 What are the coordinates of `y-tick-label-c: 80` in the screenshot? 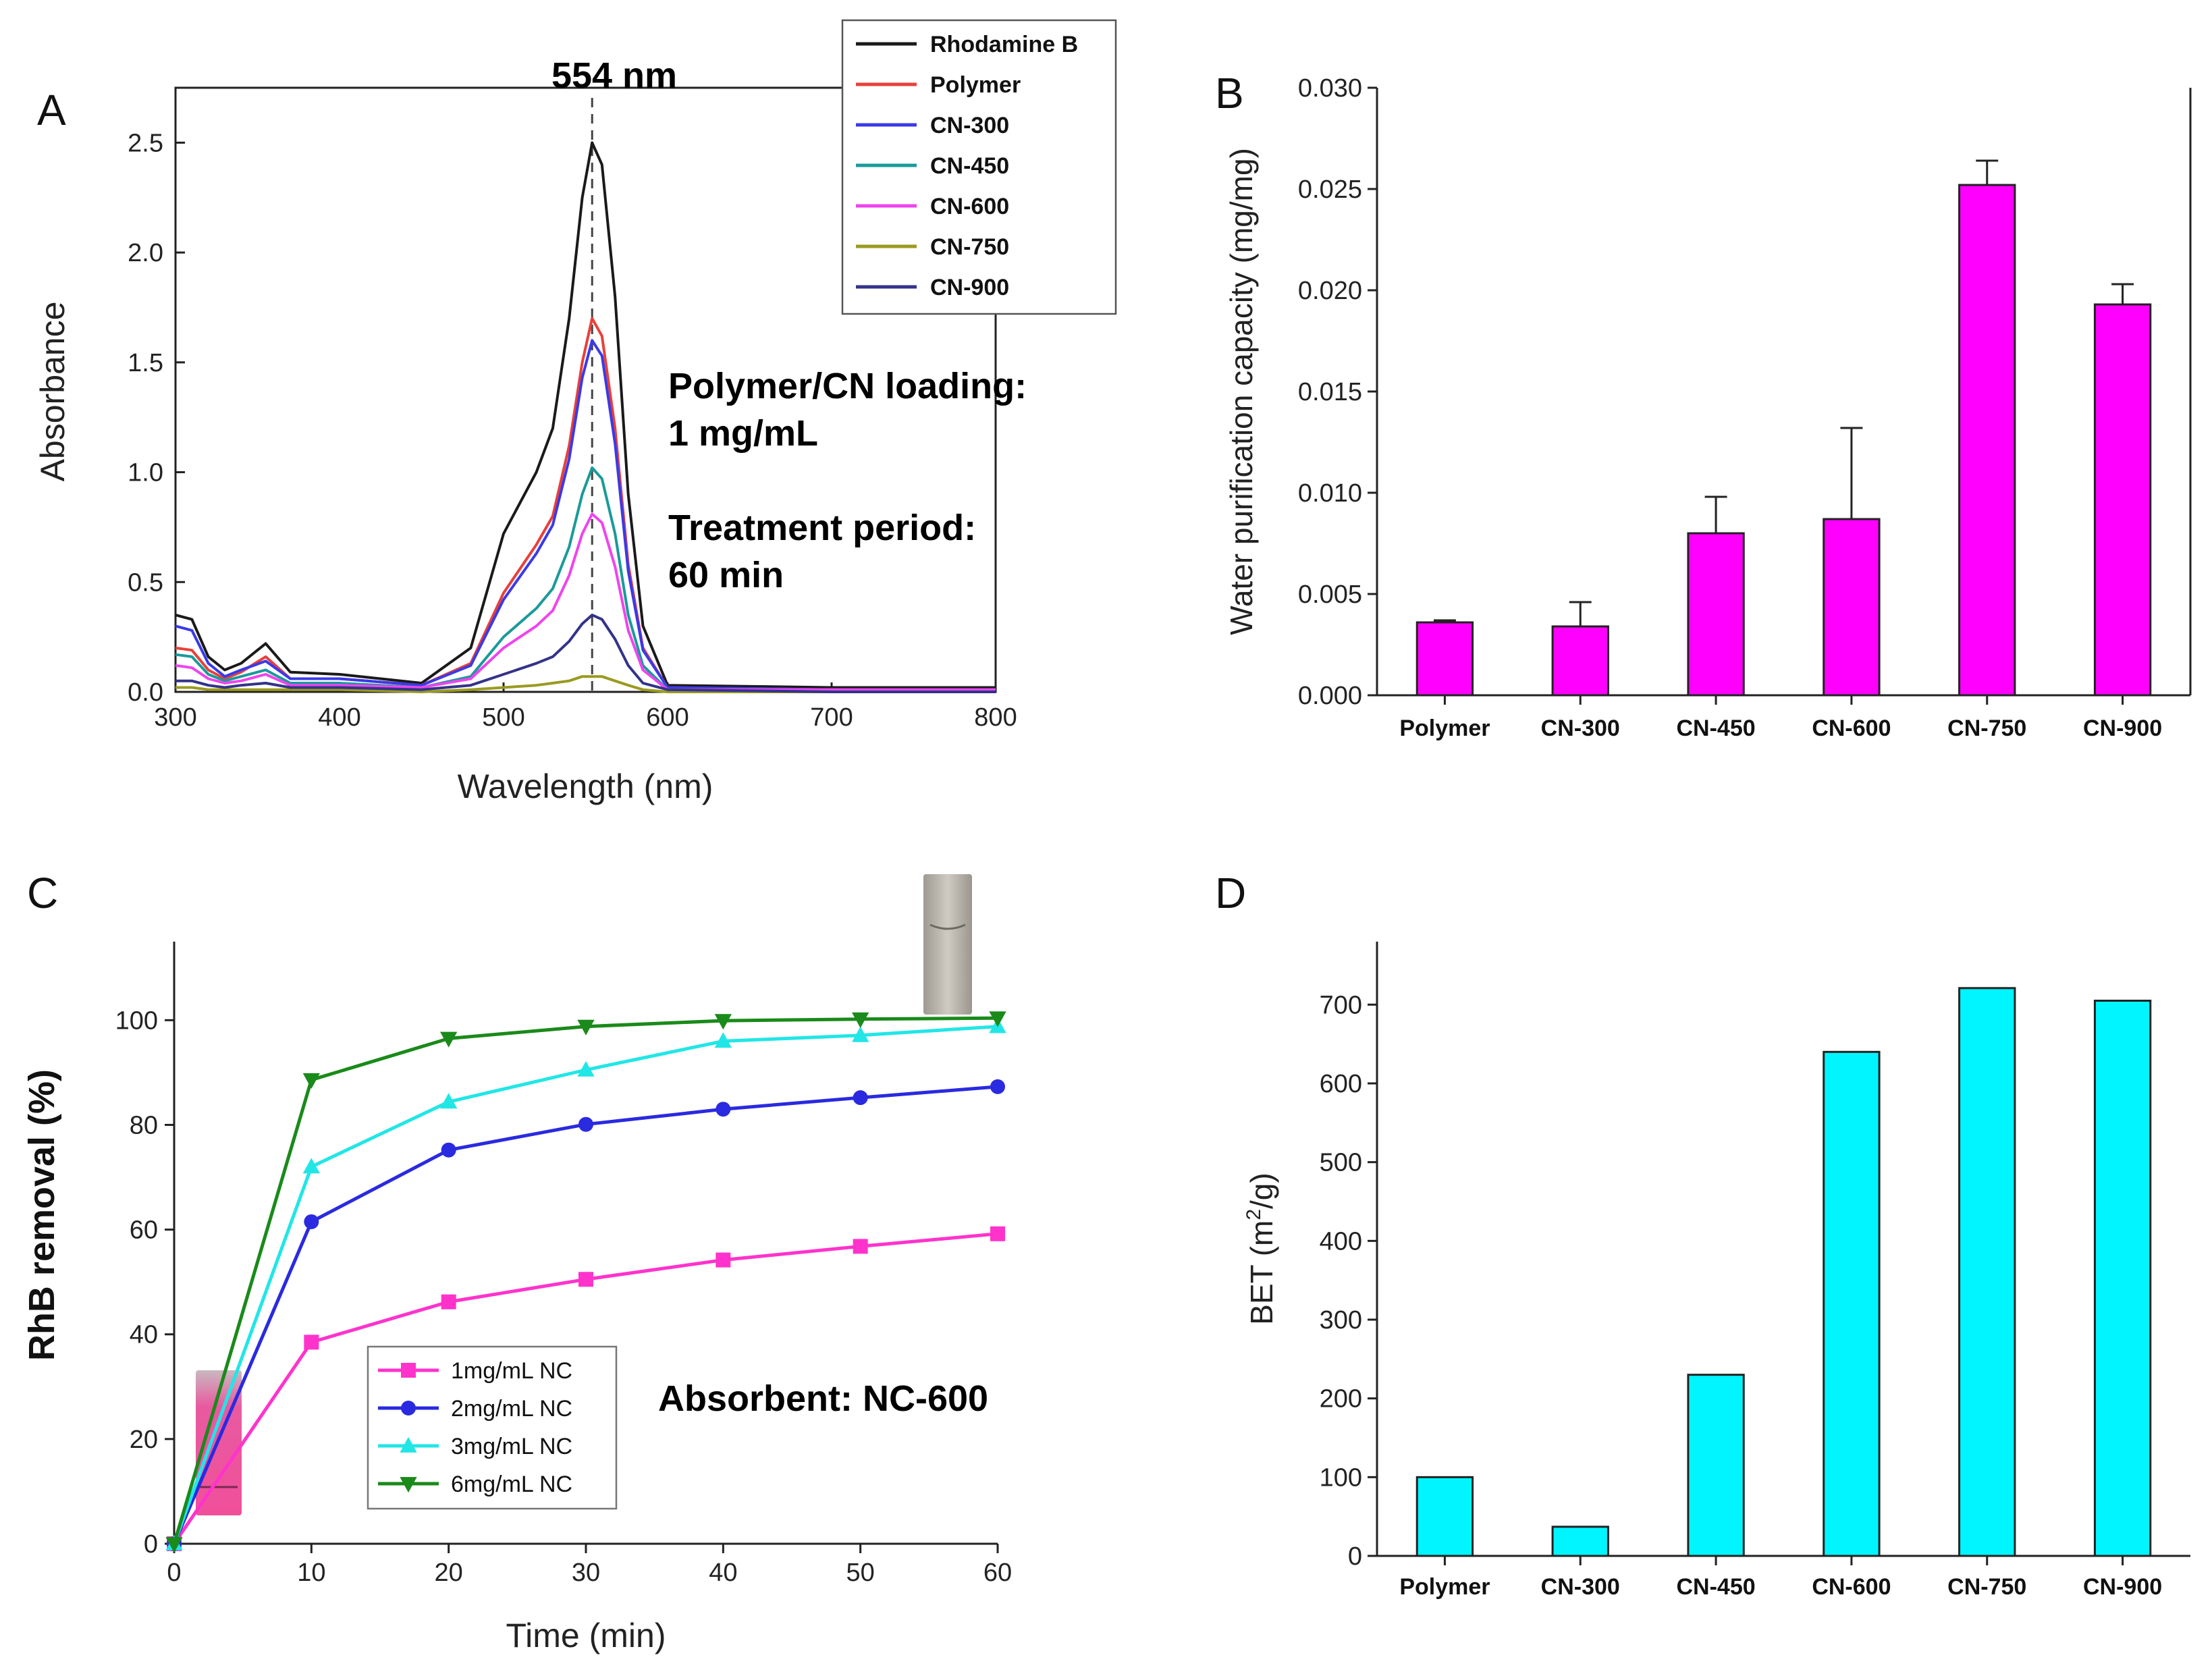 It's located at (144, 1125).